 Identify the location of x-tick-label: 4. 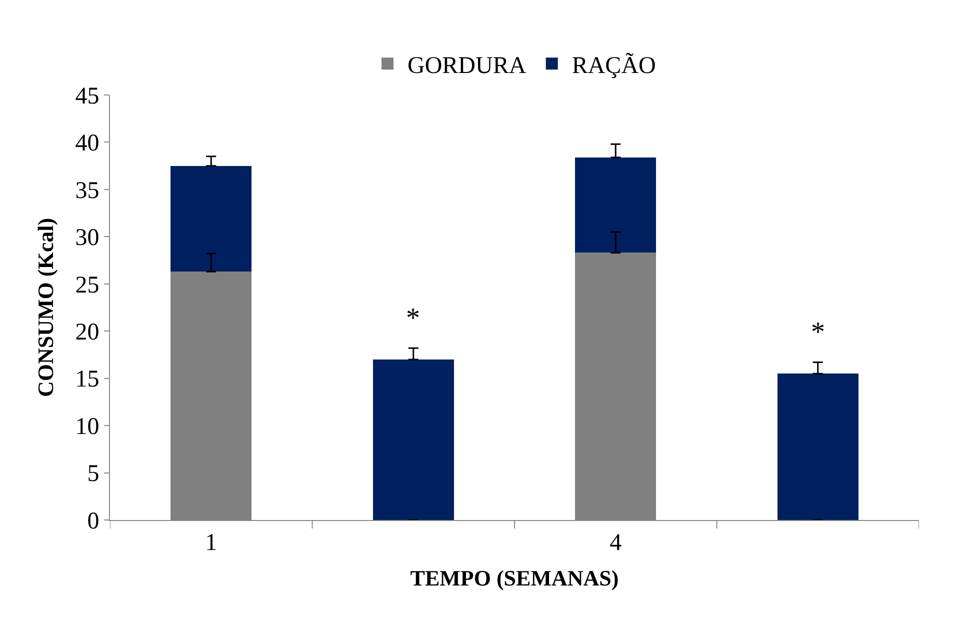
(616, 543).